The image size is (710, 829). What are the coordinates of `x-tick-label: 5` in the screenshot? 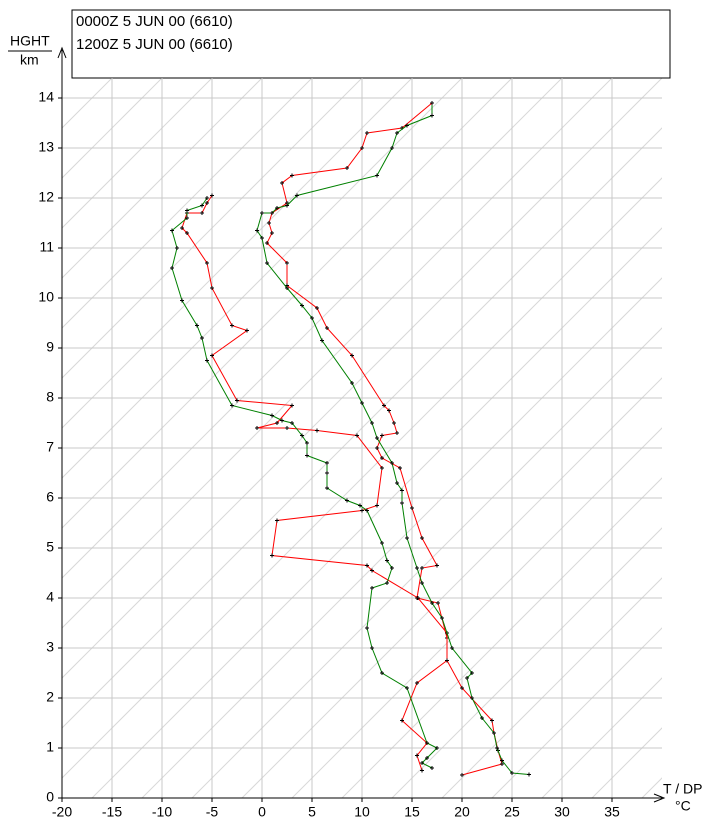 It's located at (312, 812).